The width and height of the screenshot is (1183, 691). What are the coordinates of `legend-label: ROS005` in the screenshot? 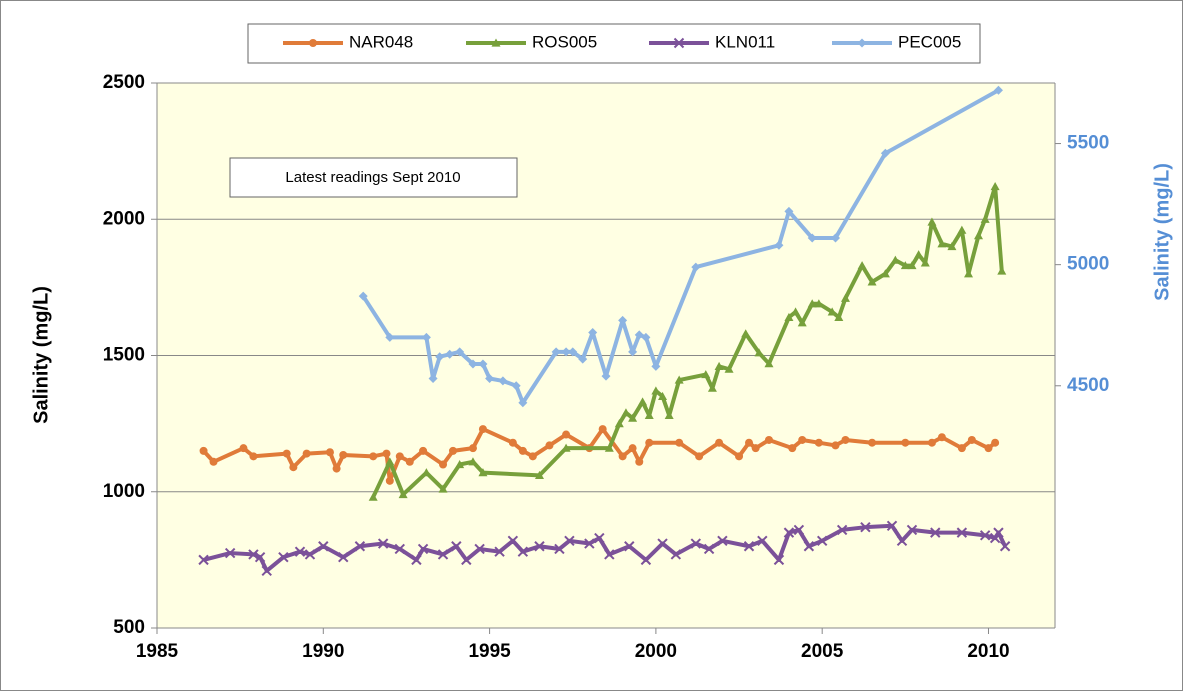 It's located at (564, 41).